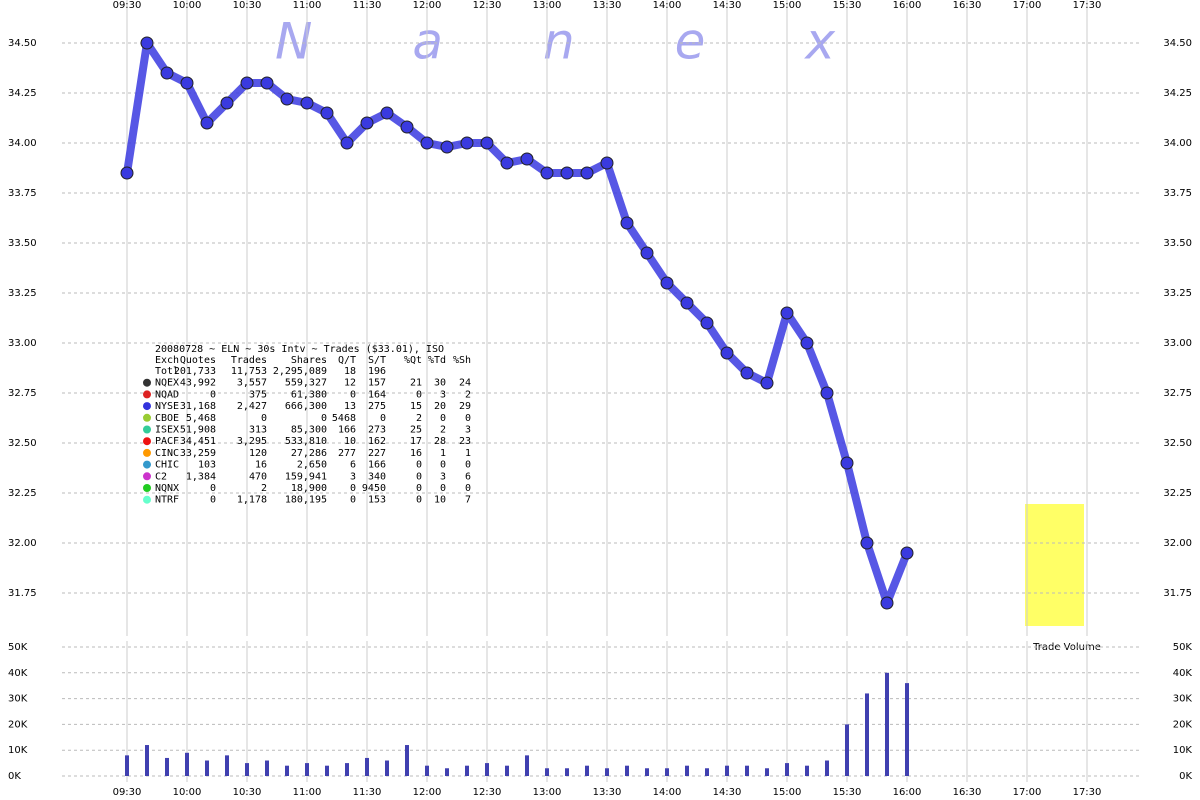  Describe the element at coordinates (487, 792) in the screenshot. I see `x-tick-label: 12:30` at that location.